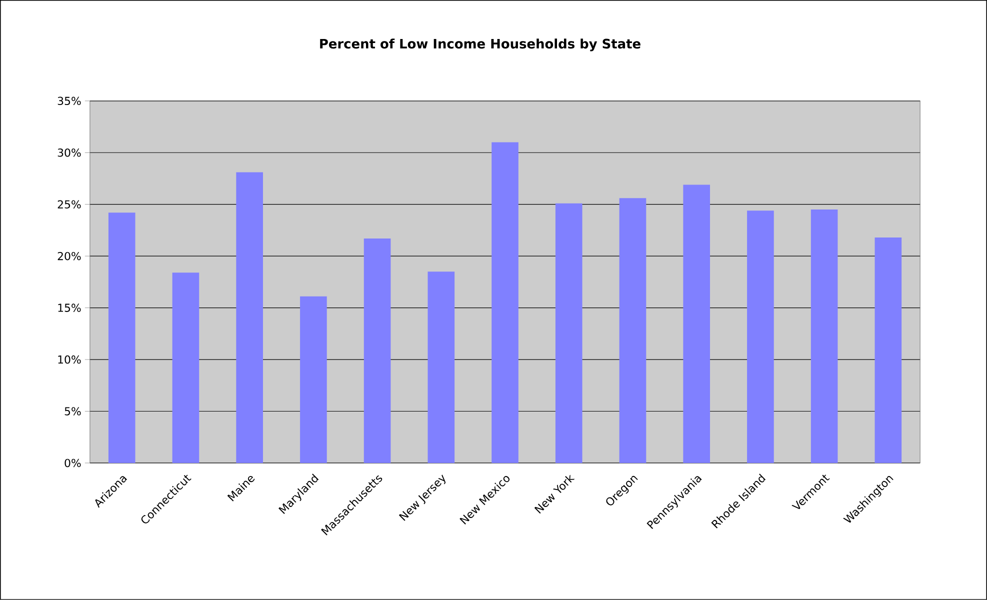  I want to click on y-tick-label: 20%, so click(69, 256).